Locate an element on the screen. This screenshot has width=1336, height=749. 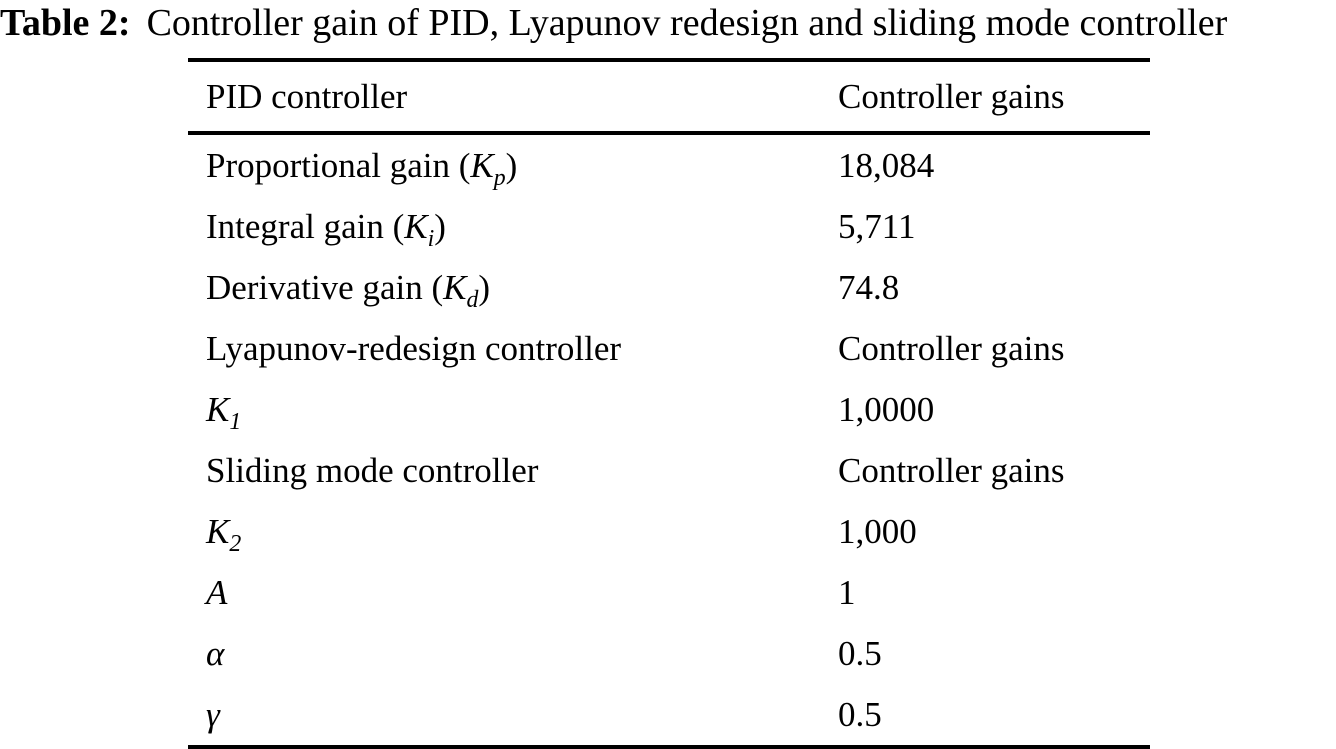
table-row: A 1 is located at coordinates (669, 592).